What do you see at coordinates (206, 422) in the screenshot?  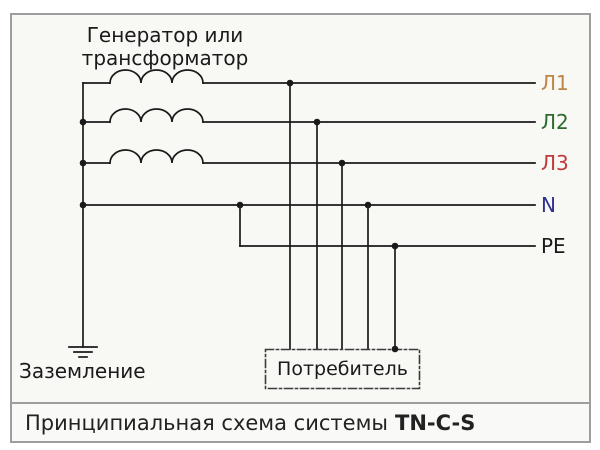 I see `caption-text: Принципиальная схема системы` at bounding box center [206, 422].